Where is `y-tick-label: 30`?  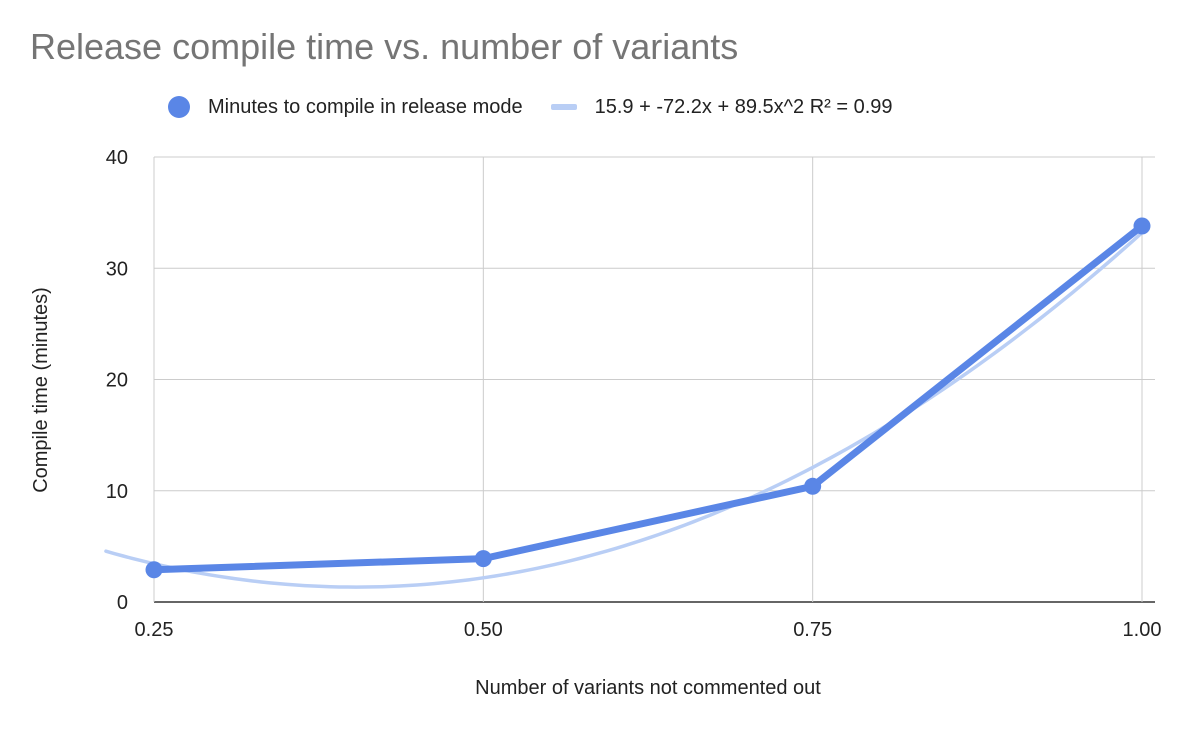
y-tick-label: 30 is located at coordinates (117, 269).